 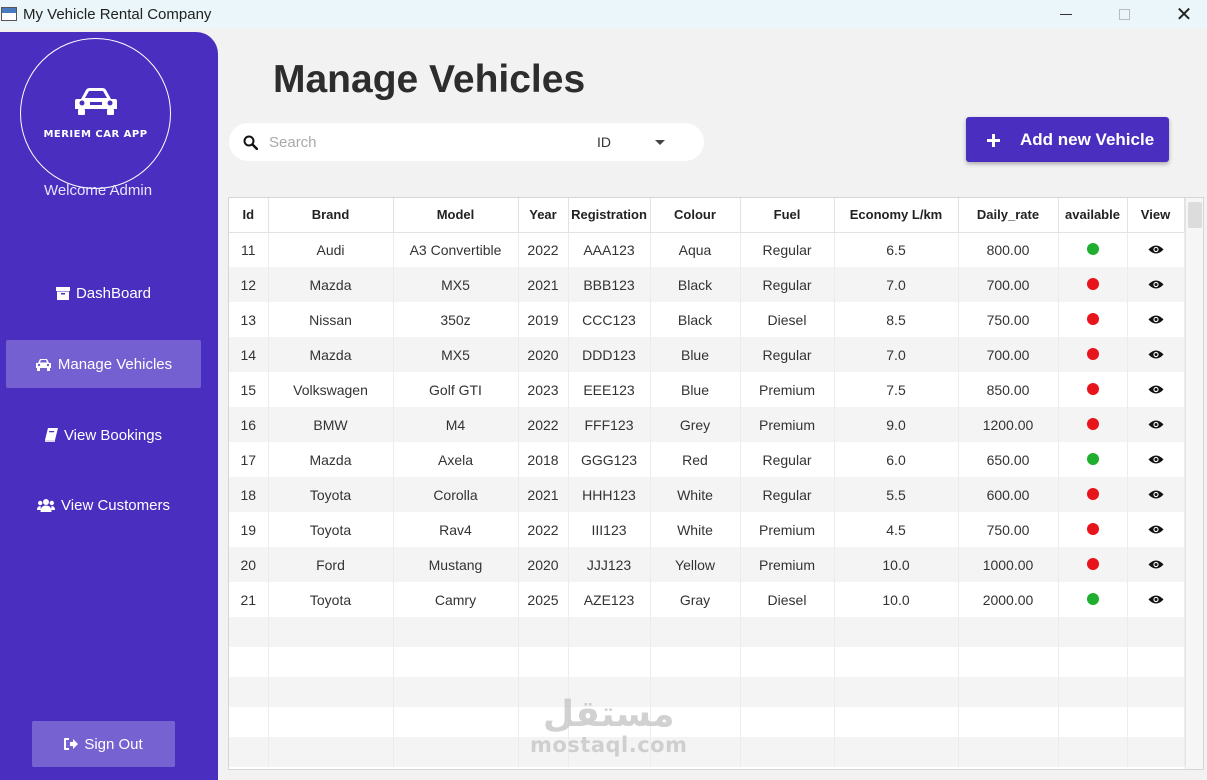 What do you see at coordinates (609, 599) in the screenshot?
I see `cell-registration: AZE123` at bounding box center [609, 599].